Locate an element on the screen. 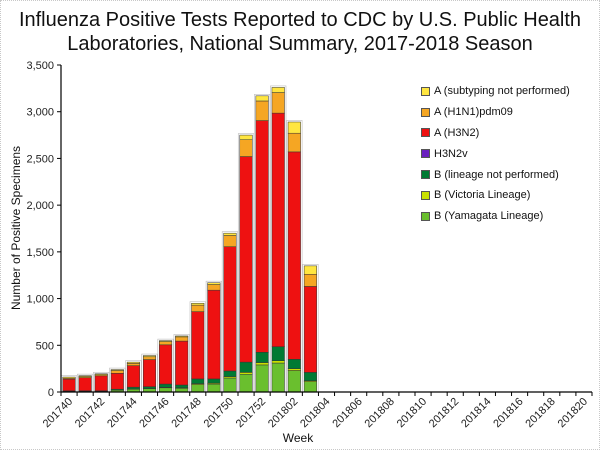 The width and height of the screenshot is (600, 450). y-tick-label: 2,500 is located at coordinates (40, 159).